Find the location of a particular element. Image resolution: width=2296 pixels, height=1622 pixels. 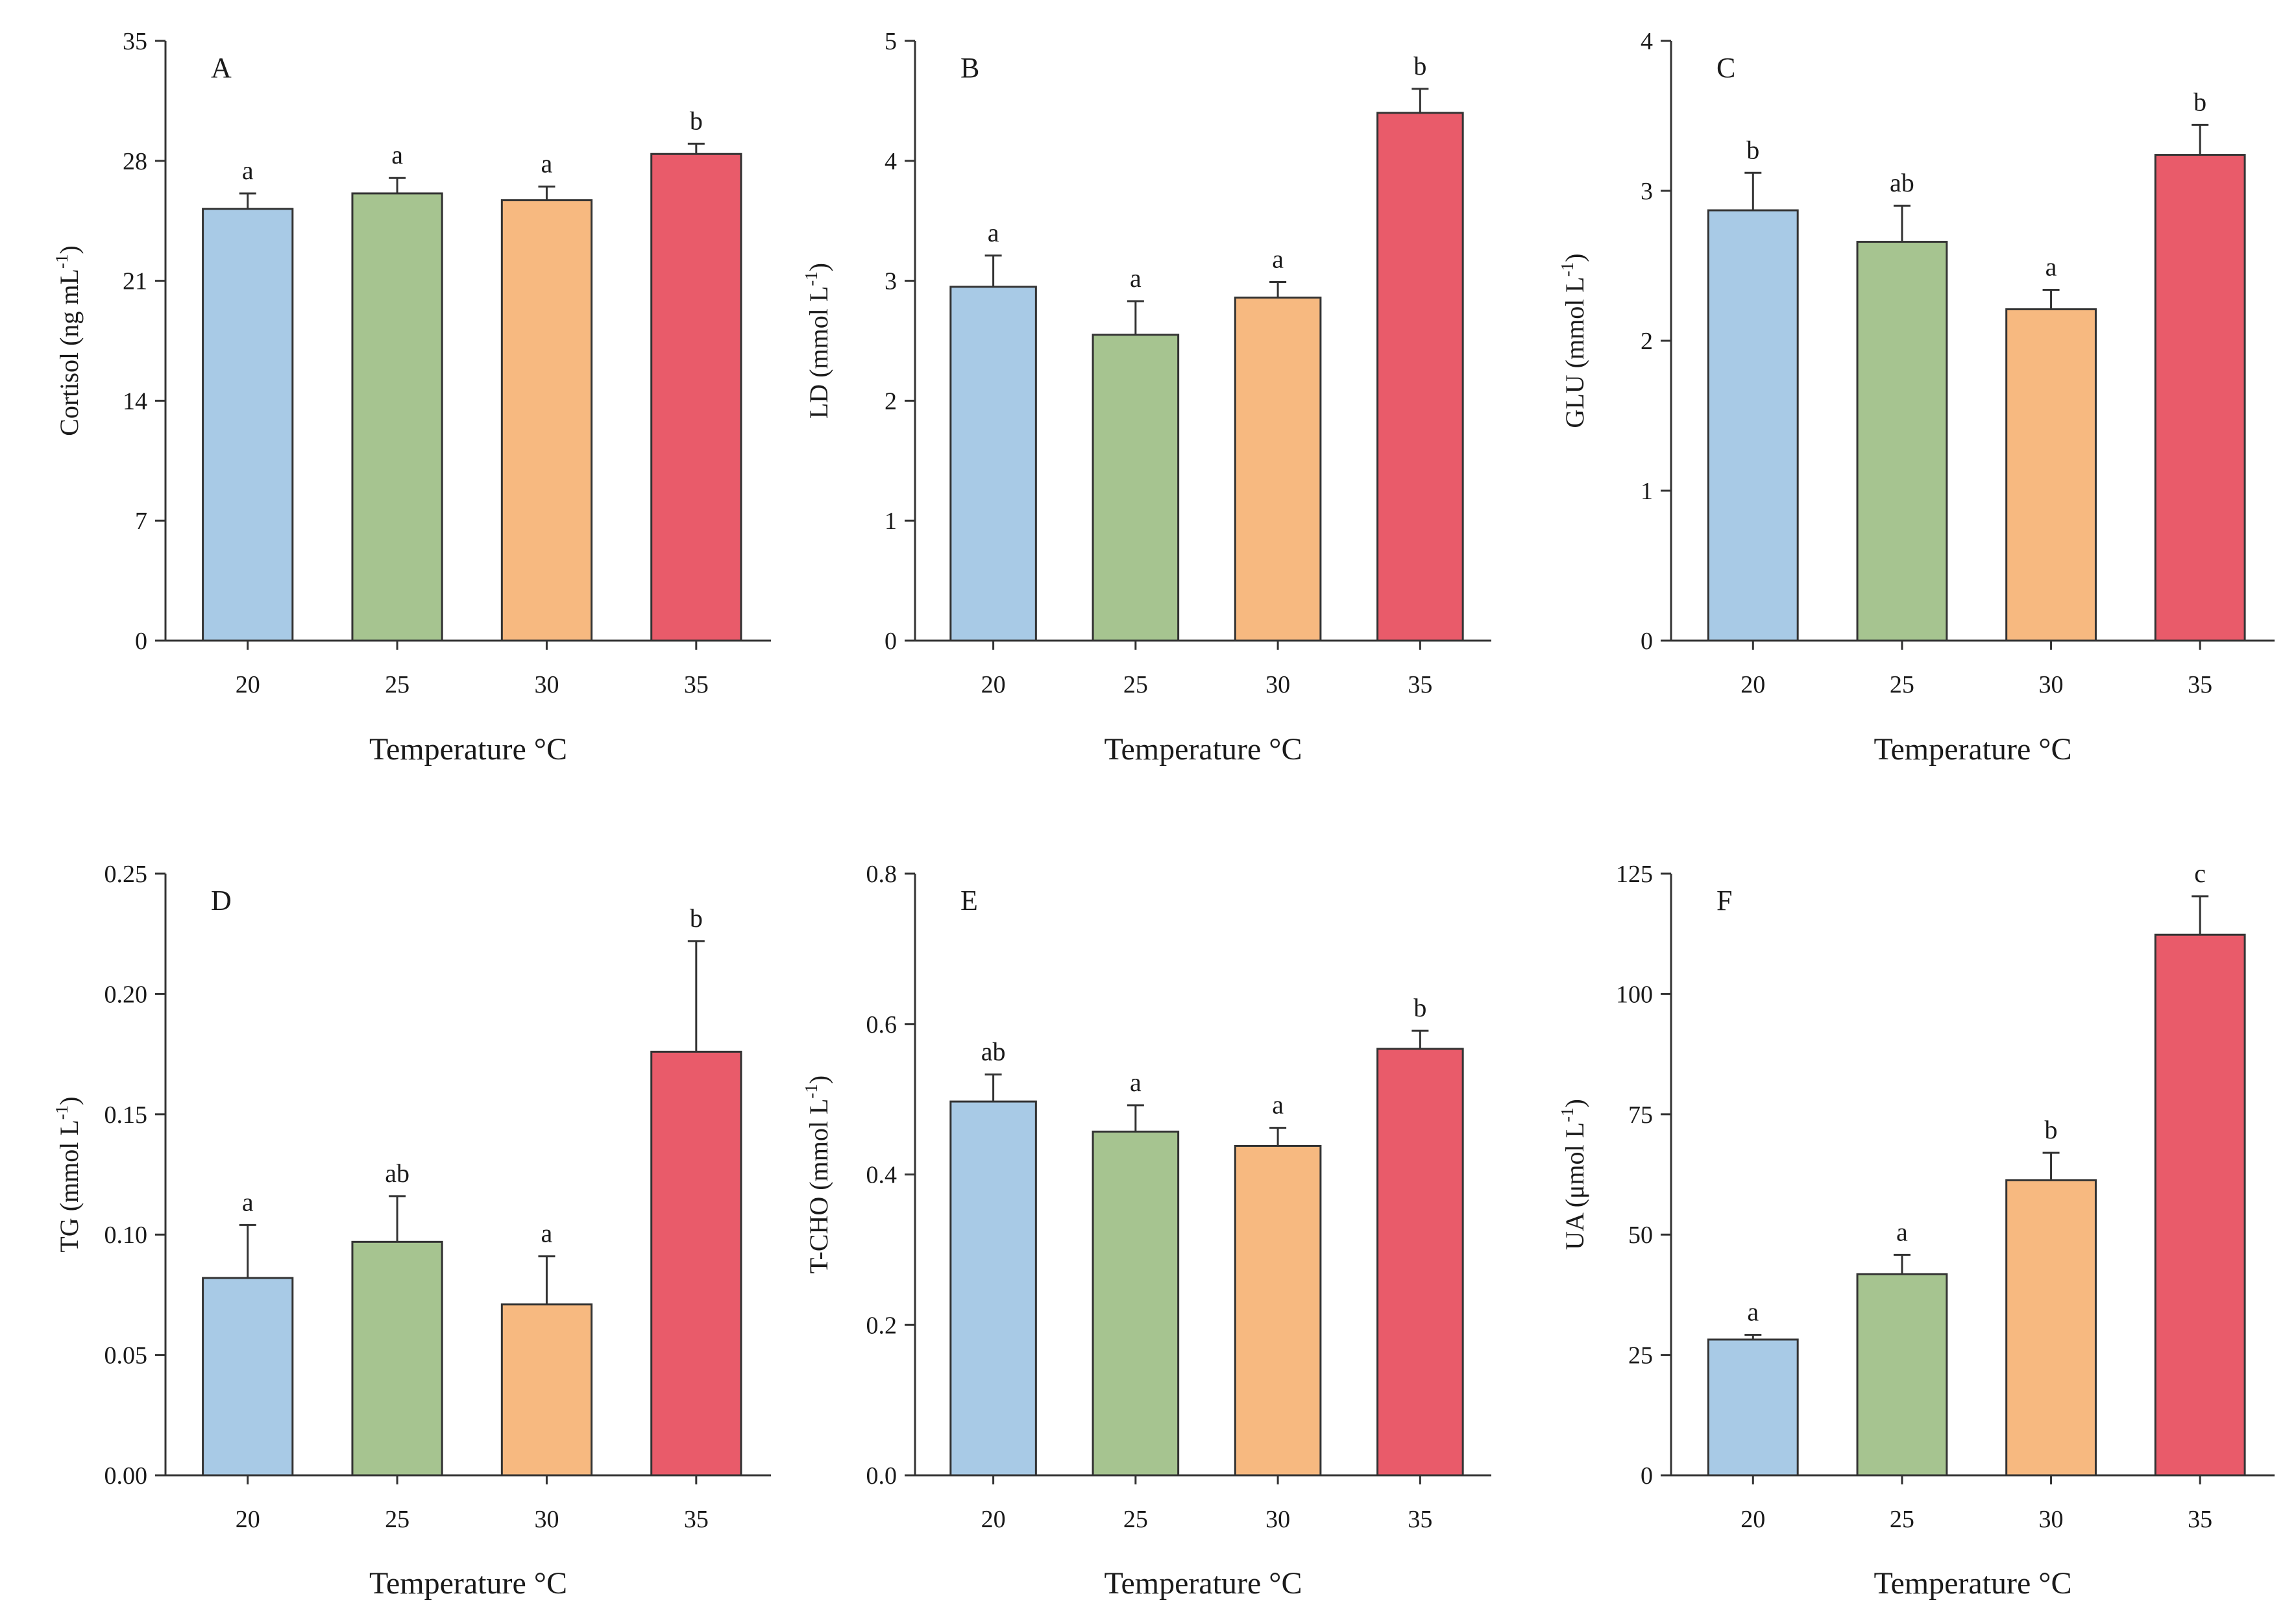

y-tick-label: 0.4 is located at coordinates (882, 1175).